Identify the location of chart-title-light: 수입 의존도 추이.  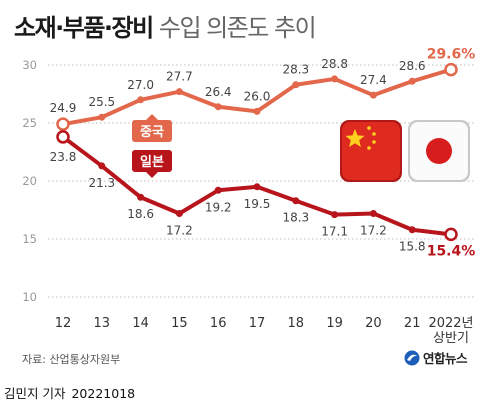
(237, 28).